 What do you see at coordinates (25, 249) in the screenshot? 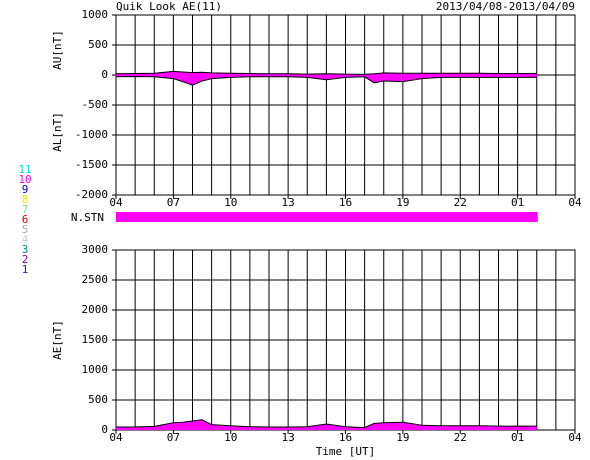
I see `station-legend-label: 3` at bounding box center [25, 249].